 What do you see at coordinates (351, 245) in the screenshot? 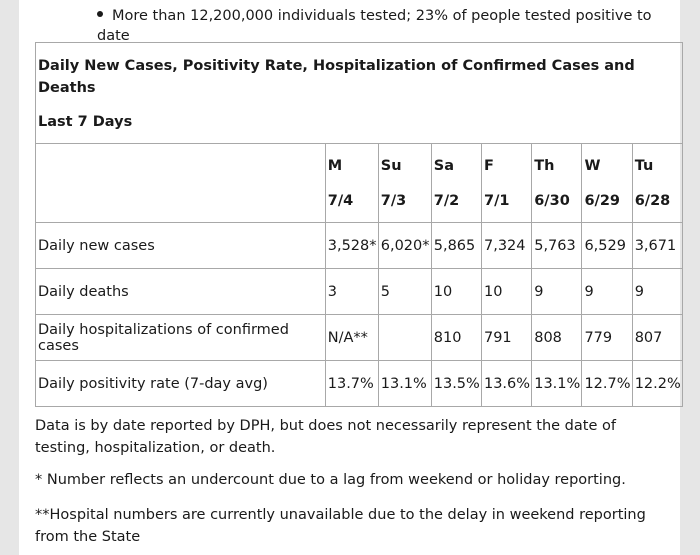
I see `table-cell: 3,528*` at bounding box center [351, 245].